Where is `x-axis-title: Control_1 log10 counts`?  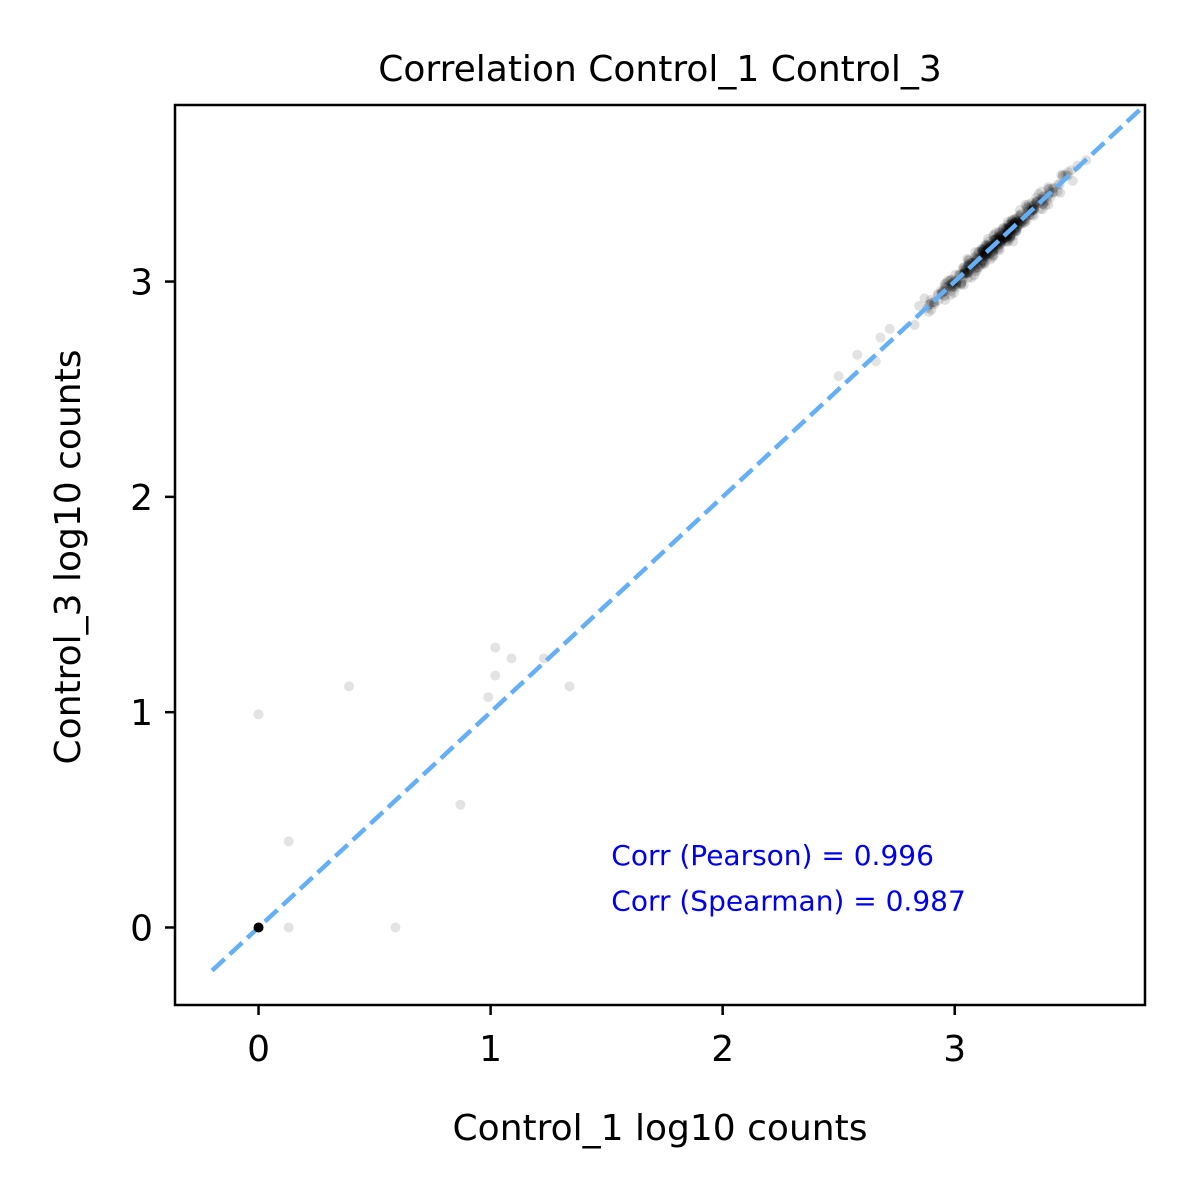 x-axis-title: Control_1 log10 counts is located at coordinates (660, 1128).